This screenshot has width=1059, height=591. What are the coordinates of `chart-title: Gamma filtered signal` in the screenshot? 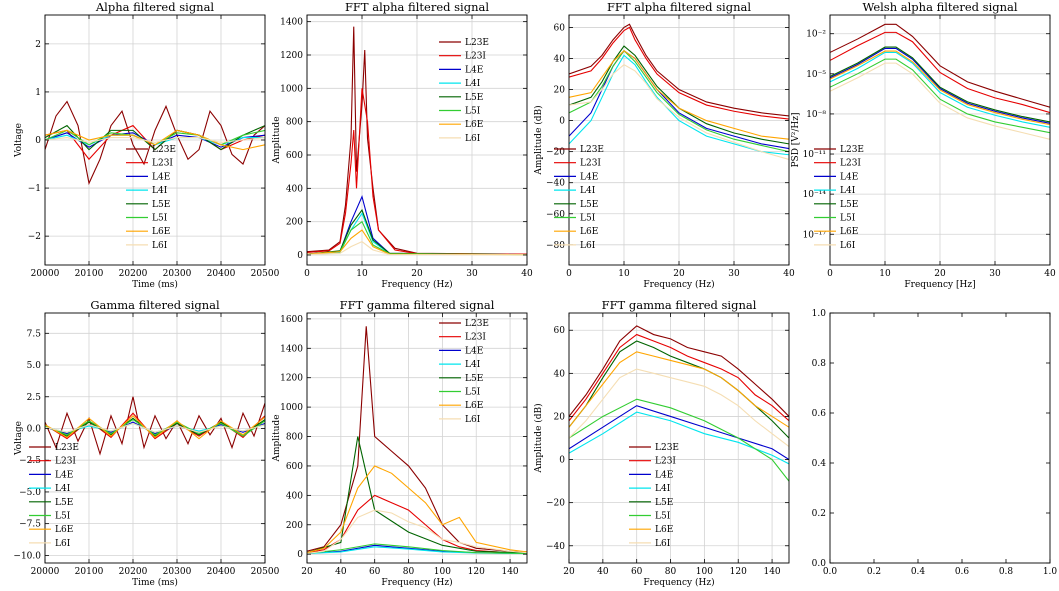 It's located at (155, 305).